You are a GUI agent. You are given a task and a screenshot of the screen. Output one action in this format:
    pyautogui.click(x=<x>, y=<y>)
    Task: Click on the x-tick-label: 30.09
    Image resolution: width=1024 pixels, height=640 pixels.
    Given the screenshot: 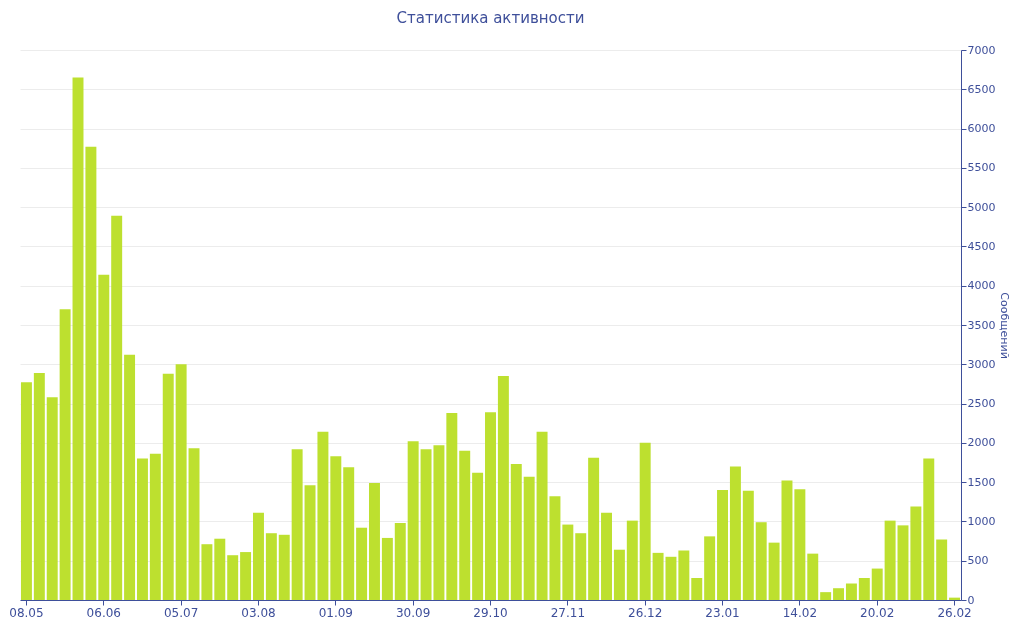 What is the action you would take?
    pyautogui.click(x=413, y=612)
    